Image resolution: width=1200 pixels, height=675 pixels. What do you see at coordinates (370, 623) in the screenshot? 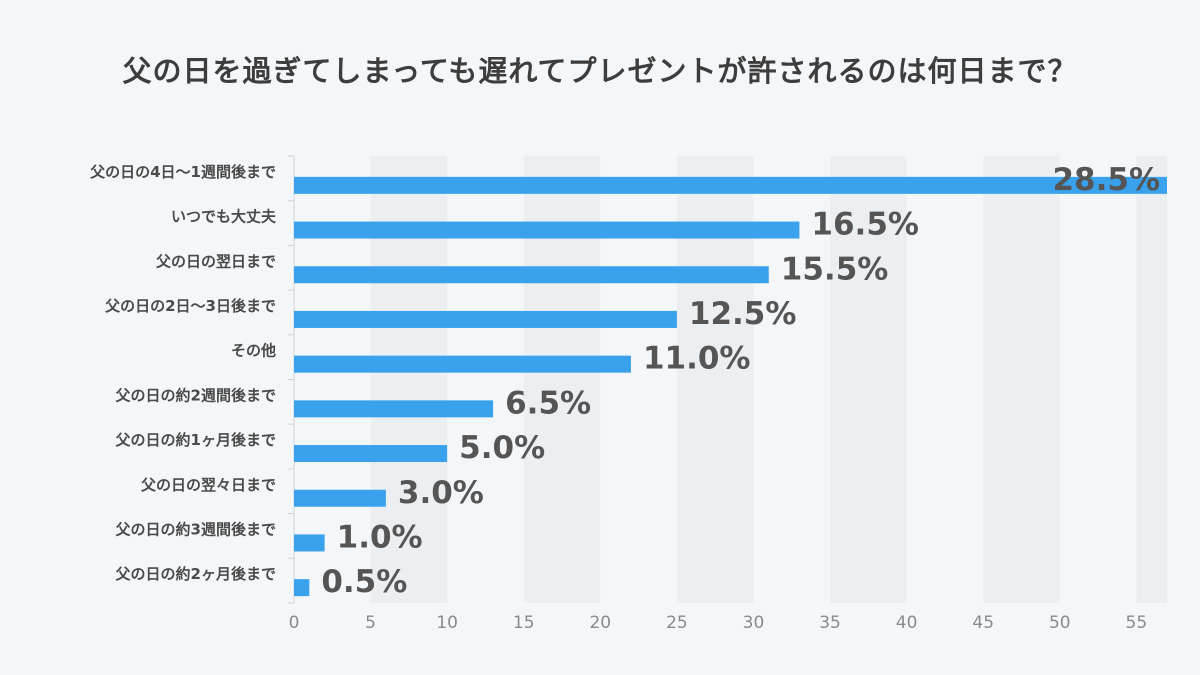
I see `x-tick-label: 5` at bounding box center [370, 623].